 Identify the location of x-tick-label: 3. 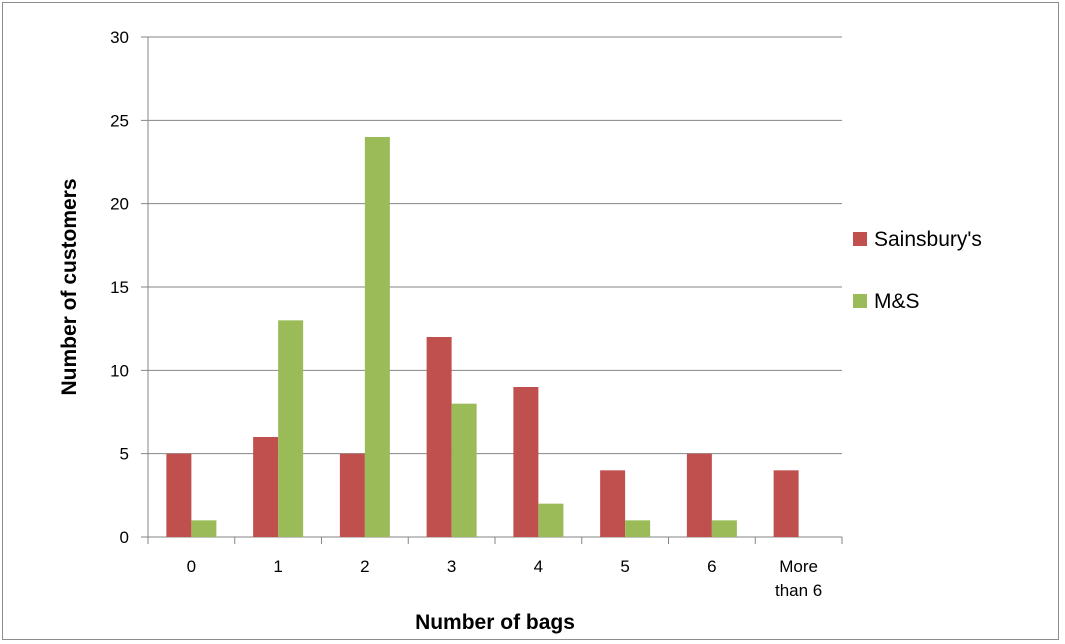
(451, 566).